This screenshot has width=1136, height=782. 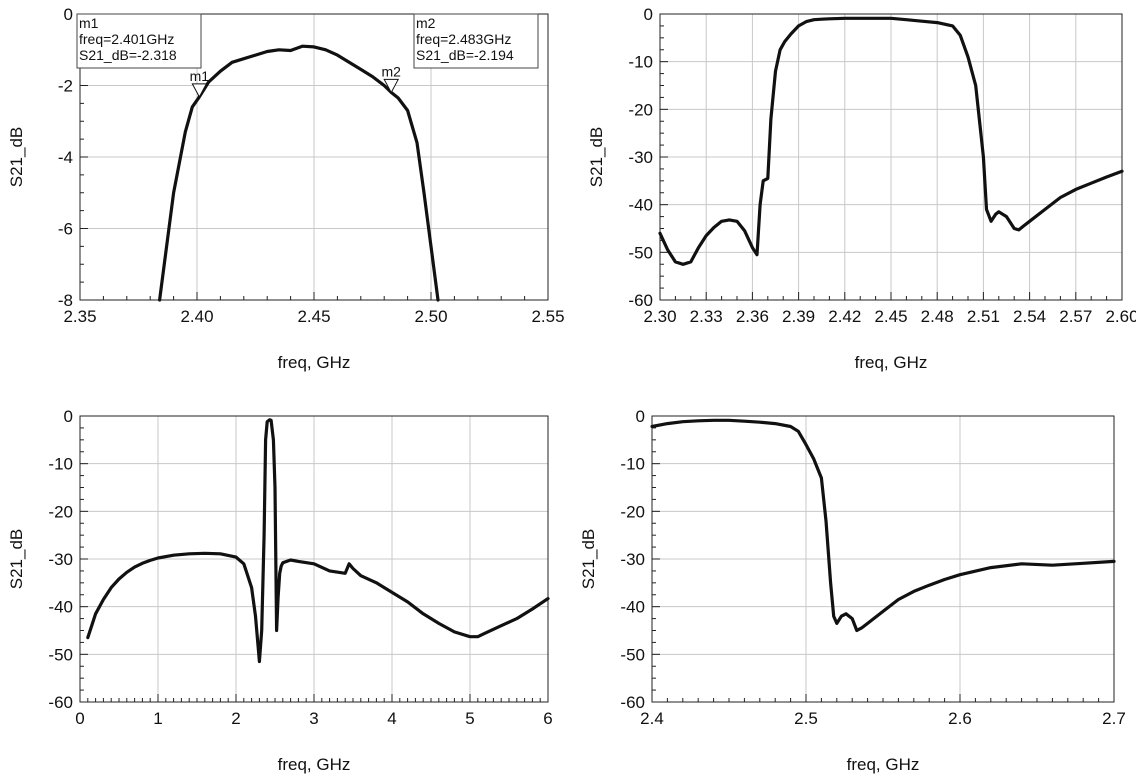 What do you see at coordinates (1114, 718) in the screenshot?
I see `x-tick-label: 2.7` at bounding box center [1114, 718].